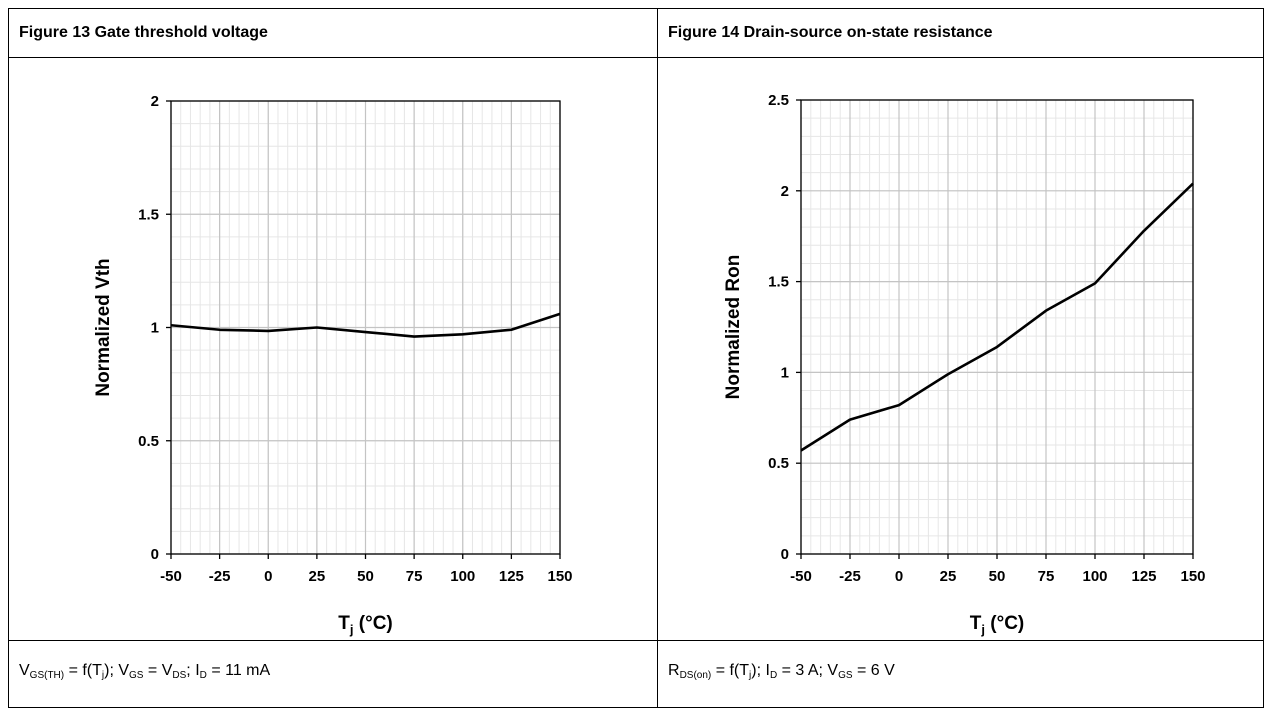 This screenshot has height=710, width=1265. I want to click on cond-text: ); V, so click(117, 670).